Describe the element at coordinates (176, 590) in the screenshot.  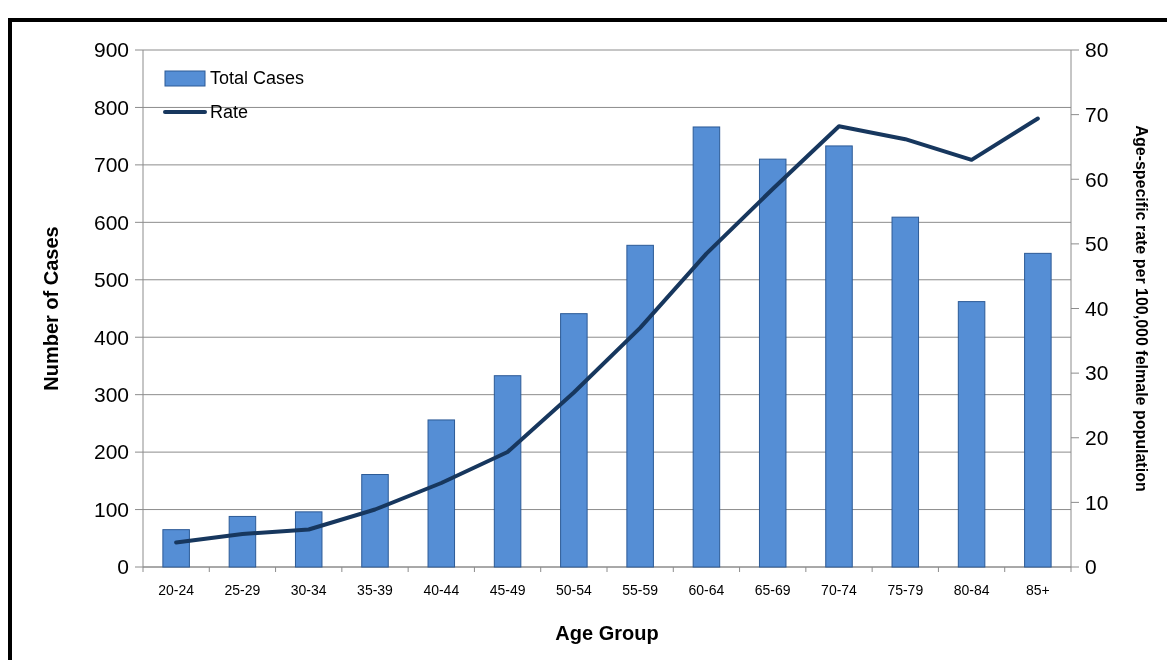
I see `x-tick-label: 20-24` at that location.